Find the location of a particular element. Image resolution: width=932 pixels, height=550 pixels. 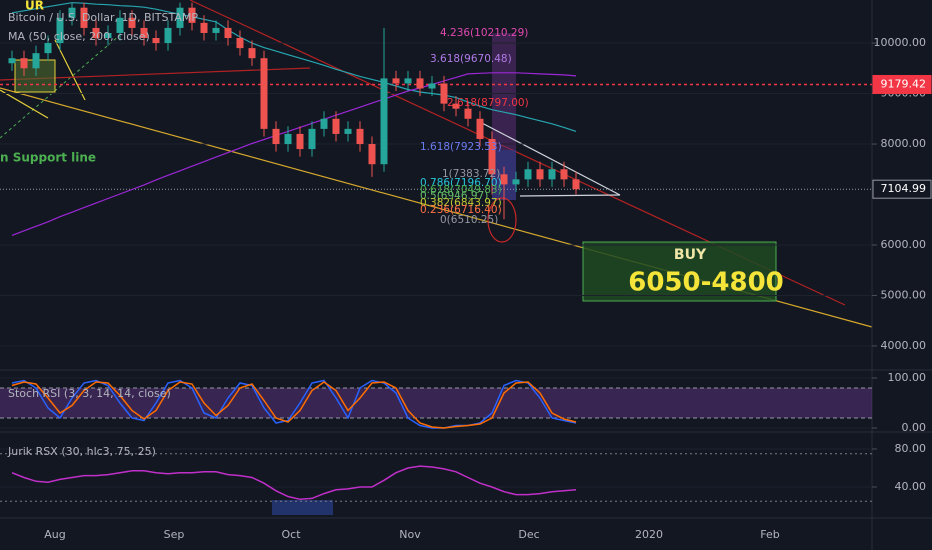

moving-average is located at coordinates (294, 67).